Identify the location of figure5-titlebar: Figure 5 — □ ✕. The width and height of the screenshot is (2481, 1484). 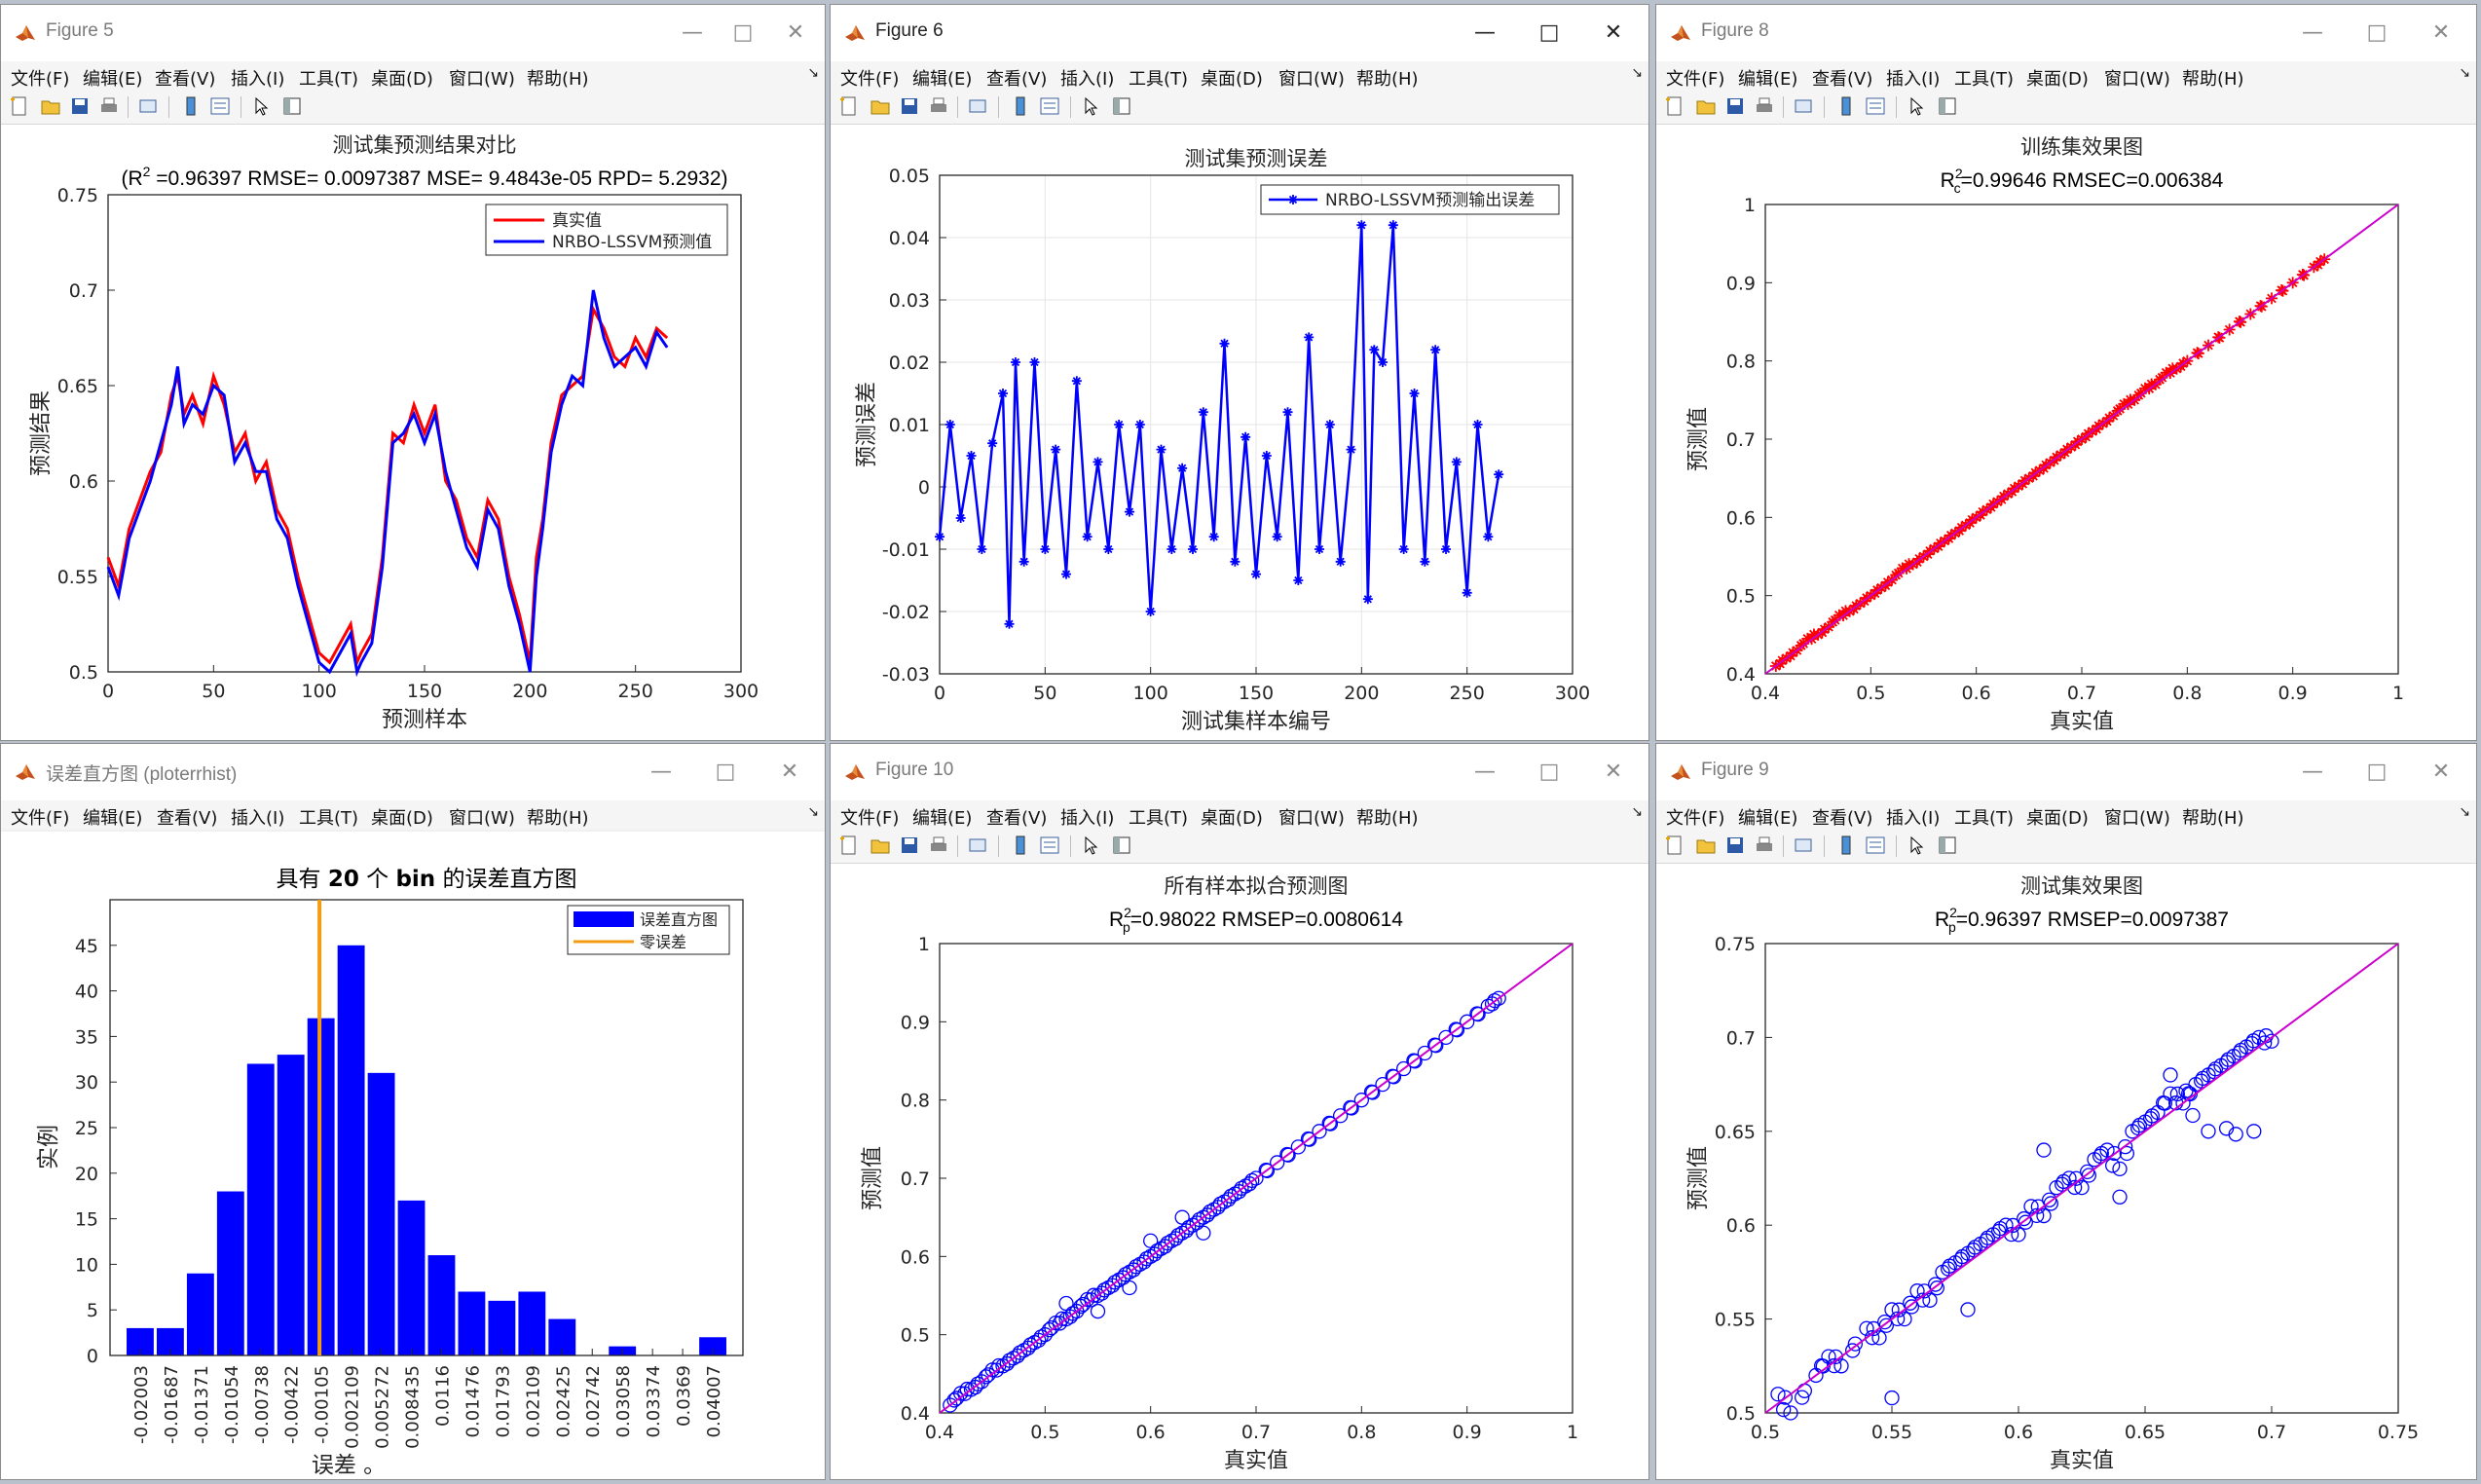
(413, 33).